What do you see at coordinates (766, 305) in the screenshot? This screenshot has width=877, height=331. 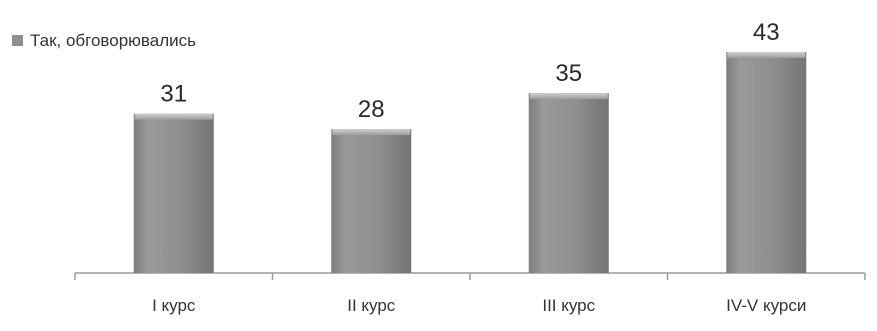 I see `category-label: IV-V курси` at bounding box center [766, 305].